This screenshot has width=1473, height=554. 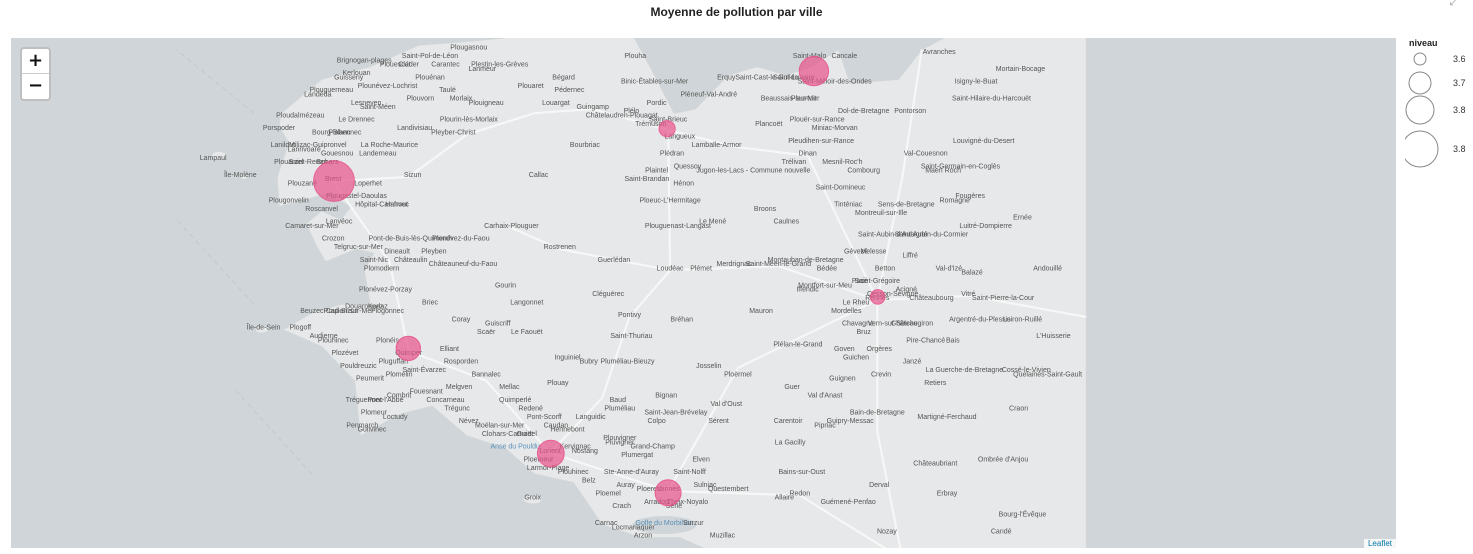 I want to click on place-label: Île-de-Sein, so click(x=263, y=327).